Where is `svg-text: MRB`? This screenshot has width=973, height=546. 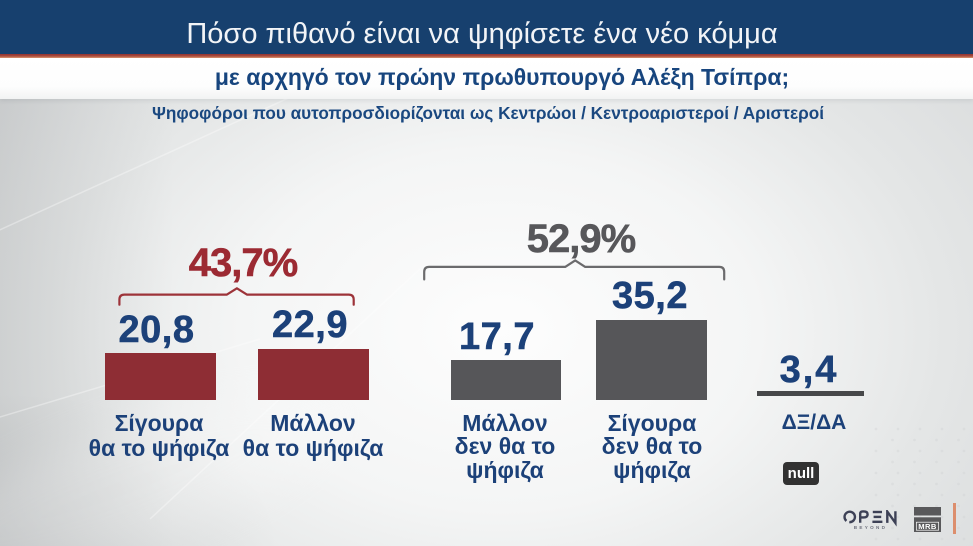 svg-text: MRB is located at coordinates (927, 526).